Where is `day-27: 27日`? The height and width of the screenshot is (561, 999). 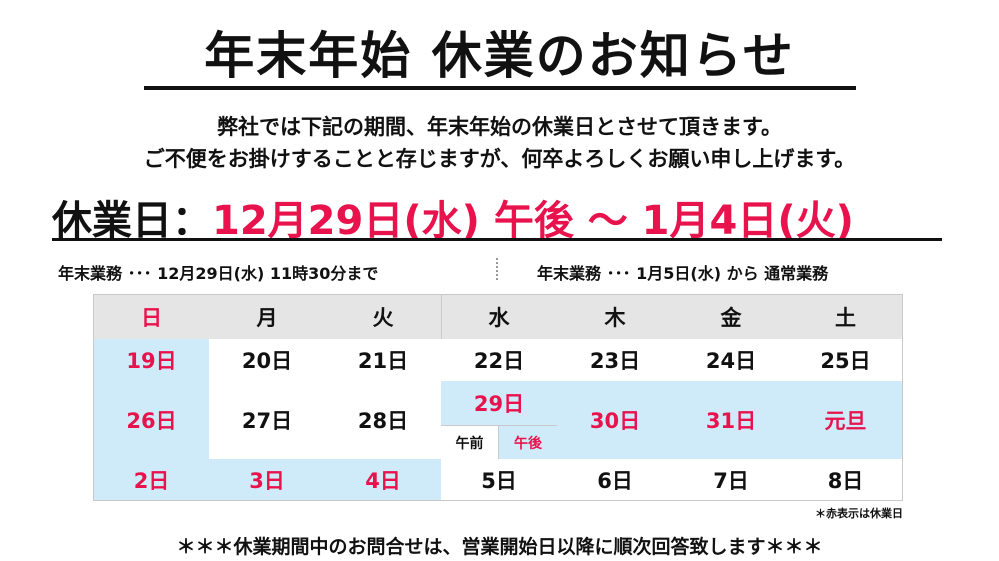 day-27: 27日 is located at coordinates (267, 421).